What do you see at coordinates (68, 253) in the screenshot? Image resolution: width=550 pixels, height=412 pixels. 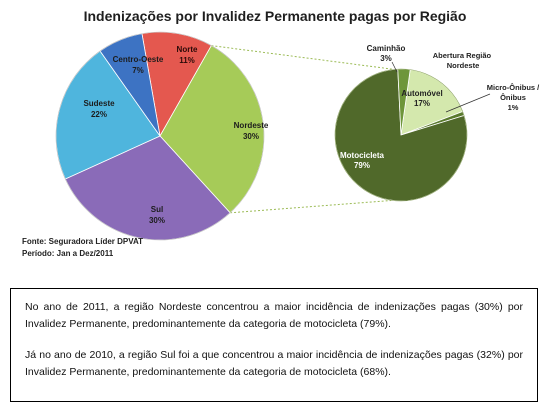 I see `period-line: Período: Jan a Dez/2011` at bounding box center [68, 253].